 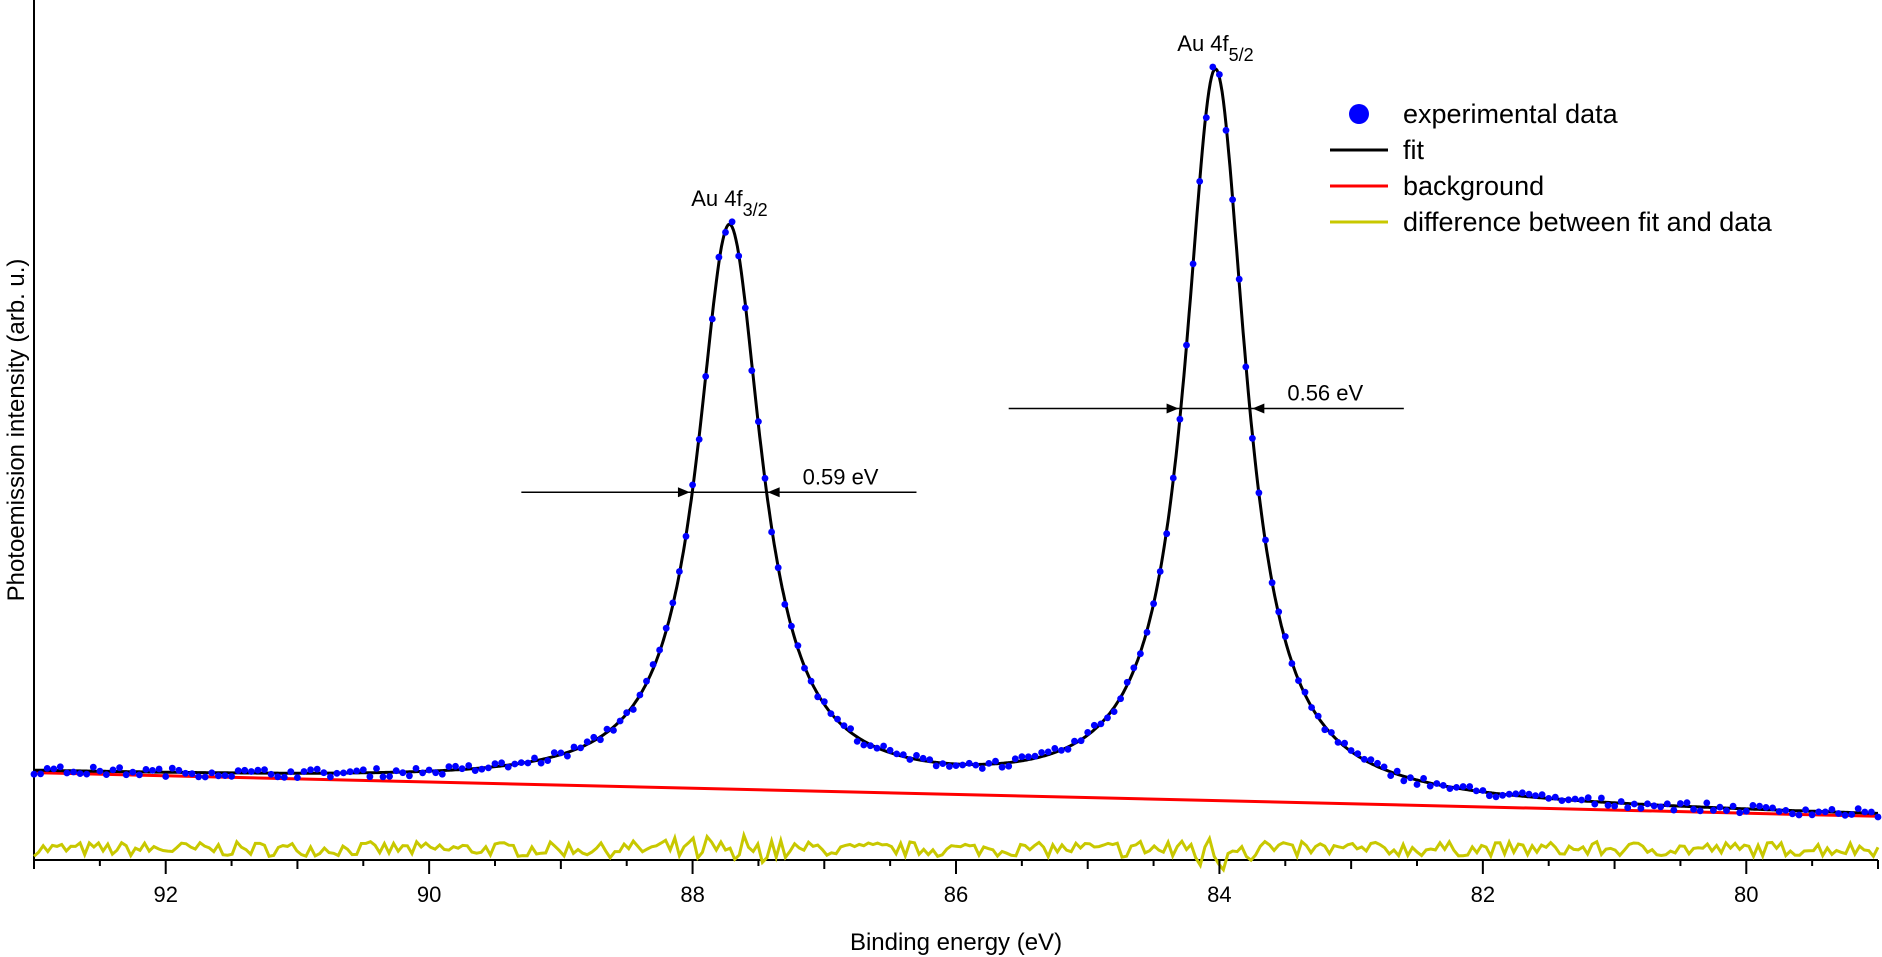 I want to click on fwhm-arrow-right, so click(x=773, y=492).